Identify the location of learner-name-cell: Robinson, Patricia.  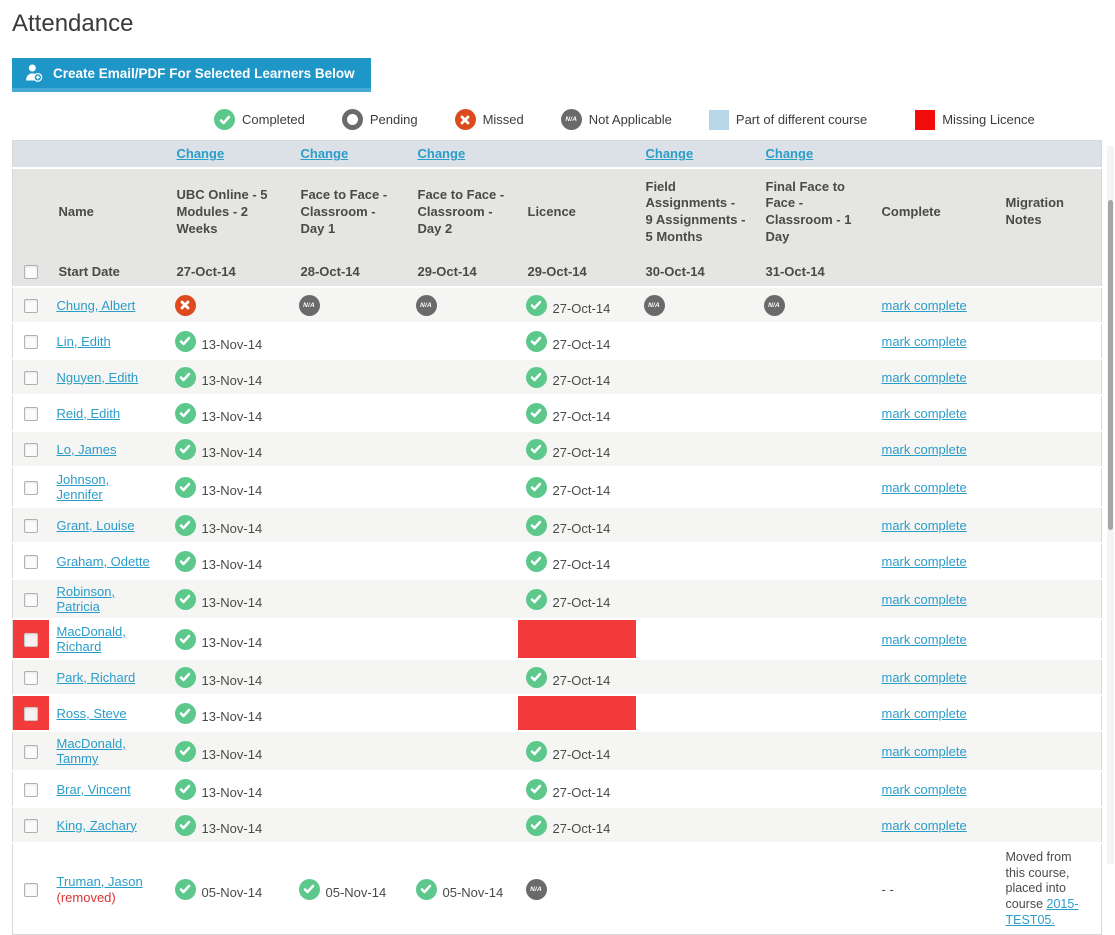
(107, 599).